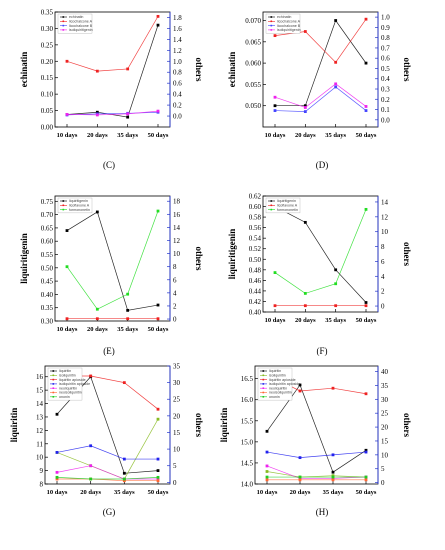 This screenshot has height=550, width=445. I want to click on right-tick-label: 0.0, so click(385, 120).